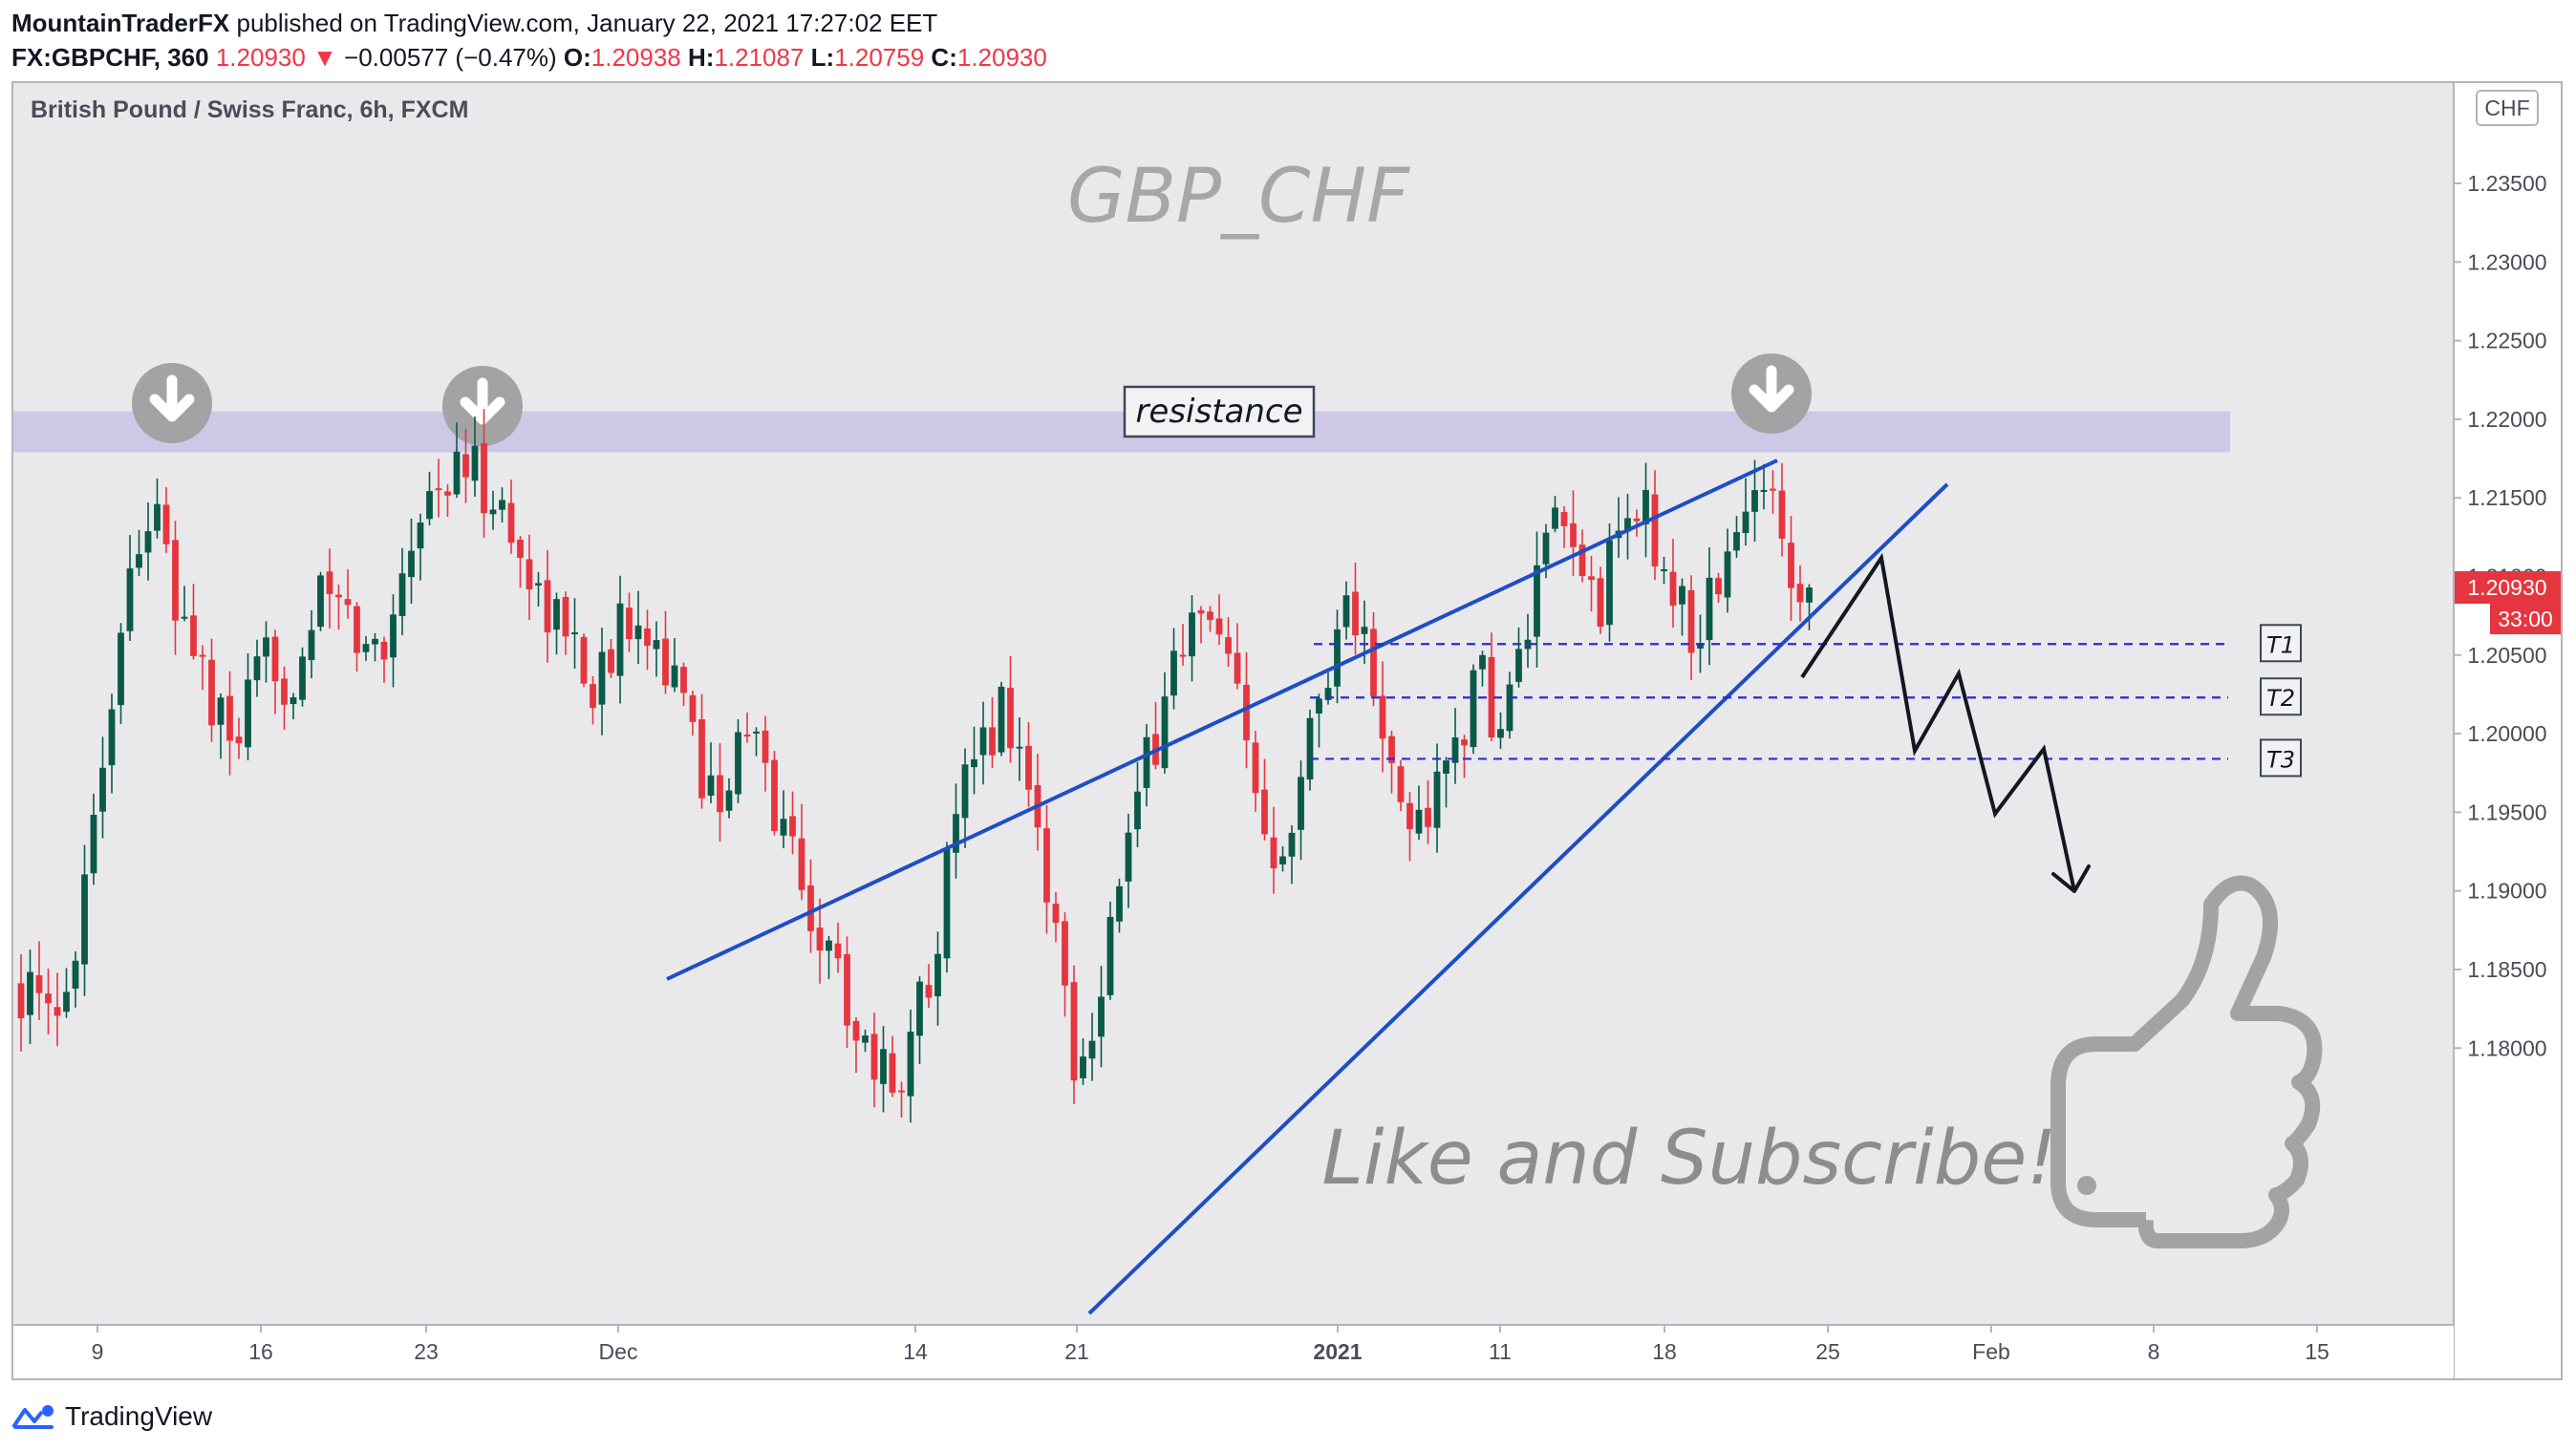  What do you see at coordinates (577, 57) in the screenshot?
I see `open-label: O:` at bounding box center [577, 57].